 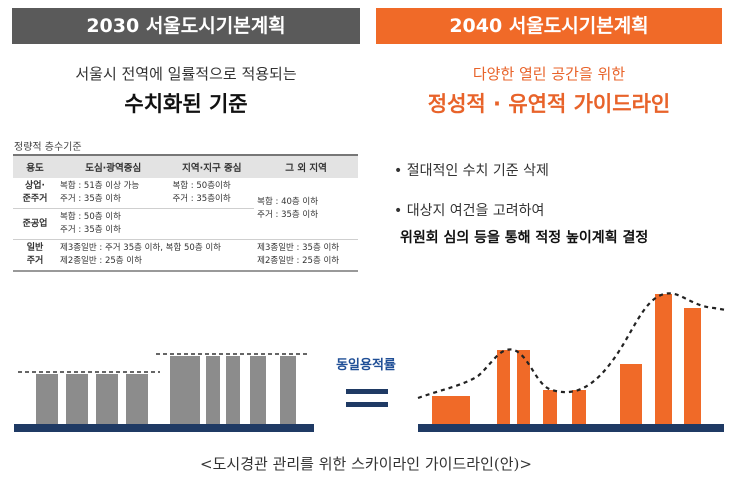 What do you see at coordinates (164, 428) in the screenshot?
I see `ground-left` at bounding box center [164, 428].